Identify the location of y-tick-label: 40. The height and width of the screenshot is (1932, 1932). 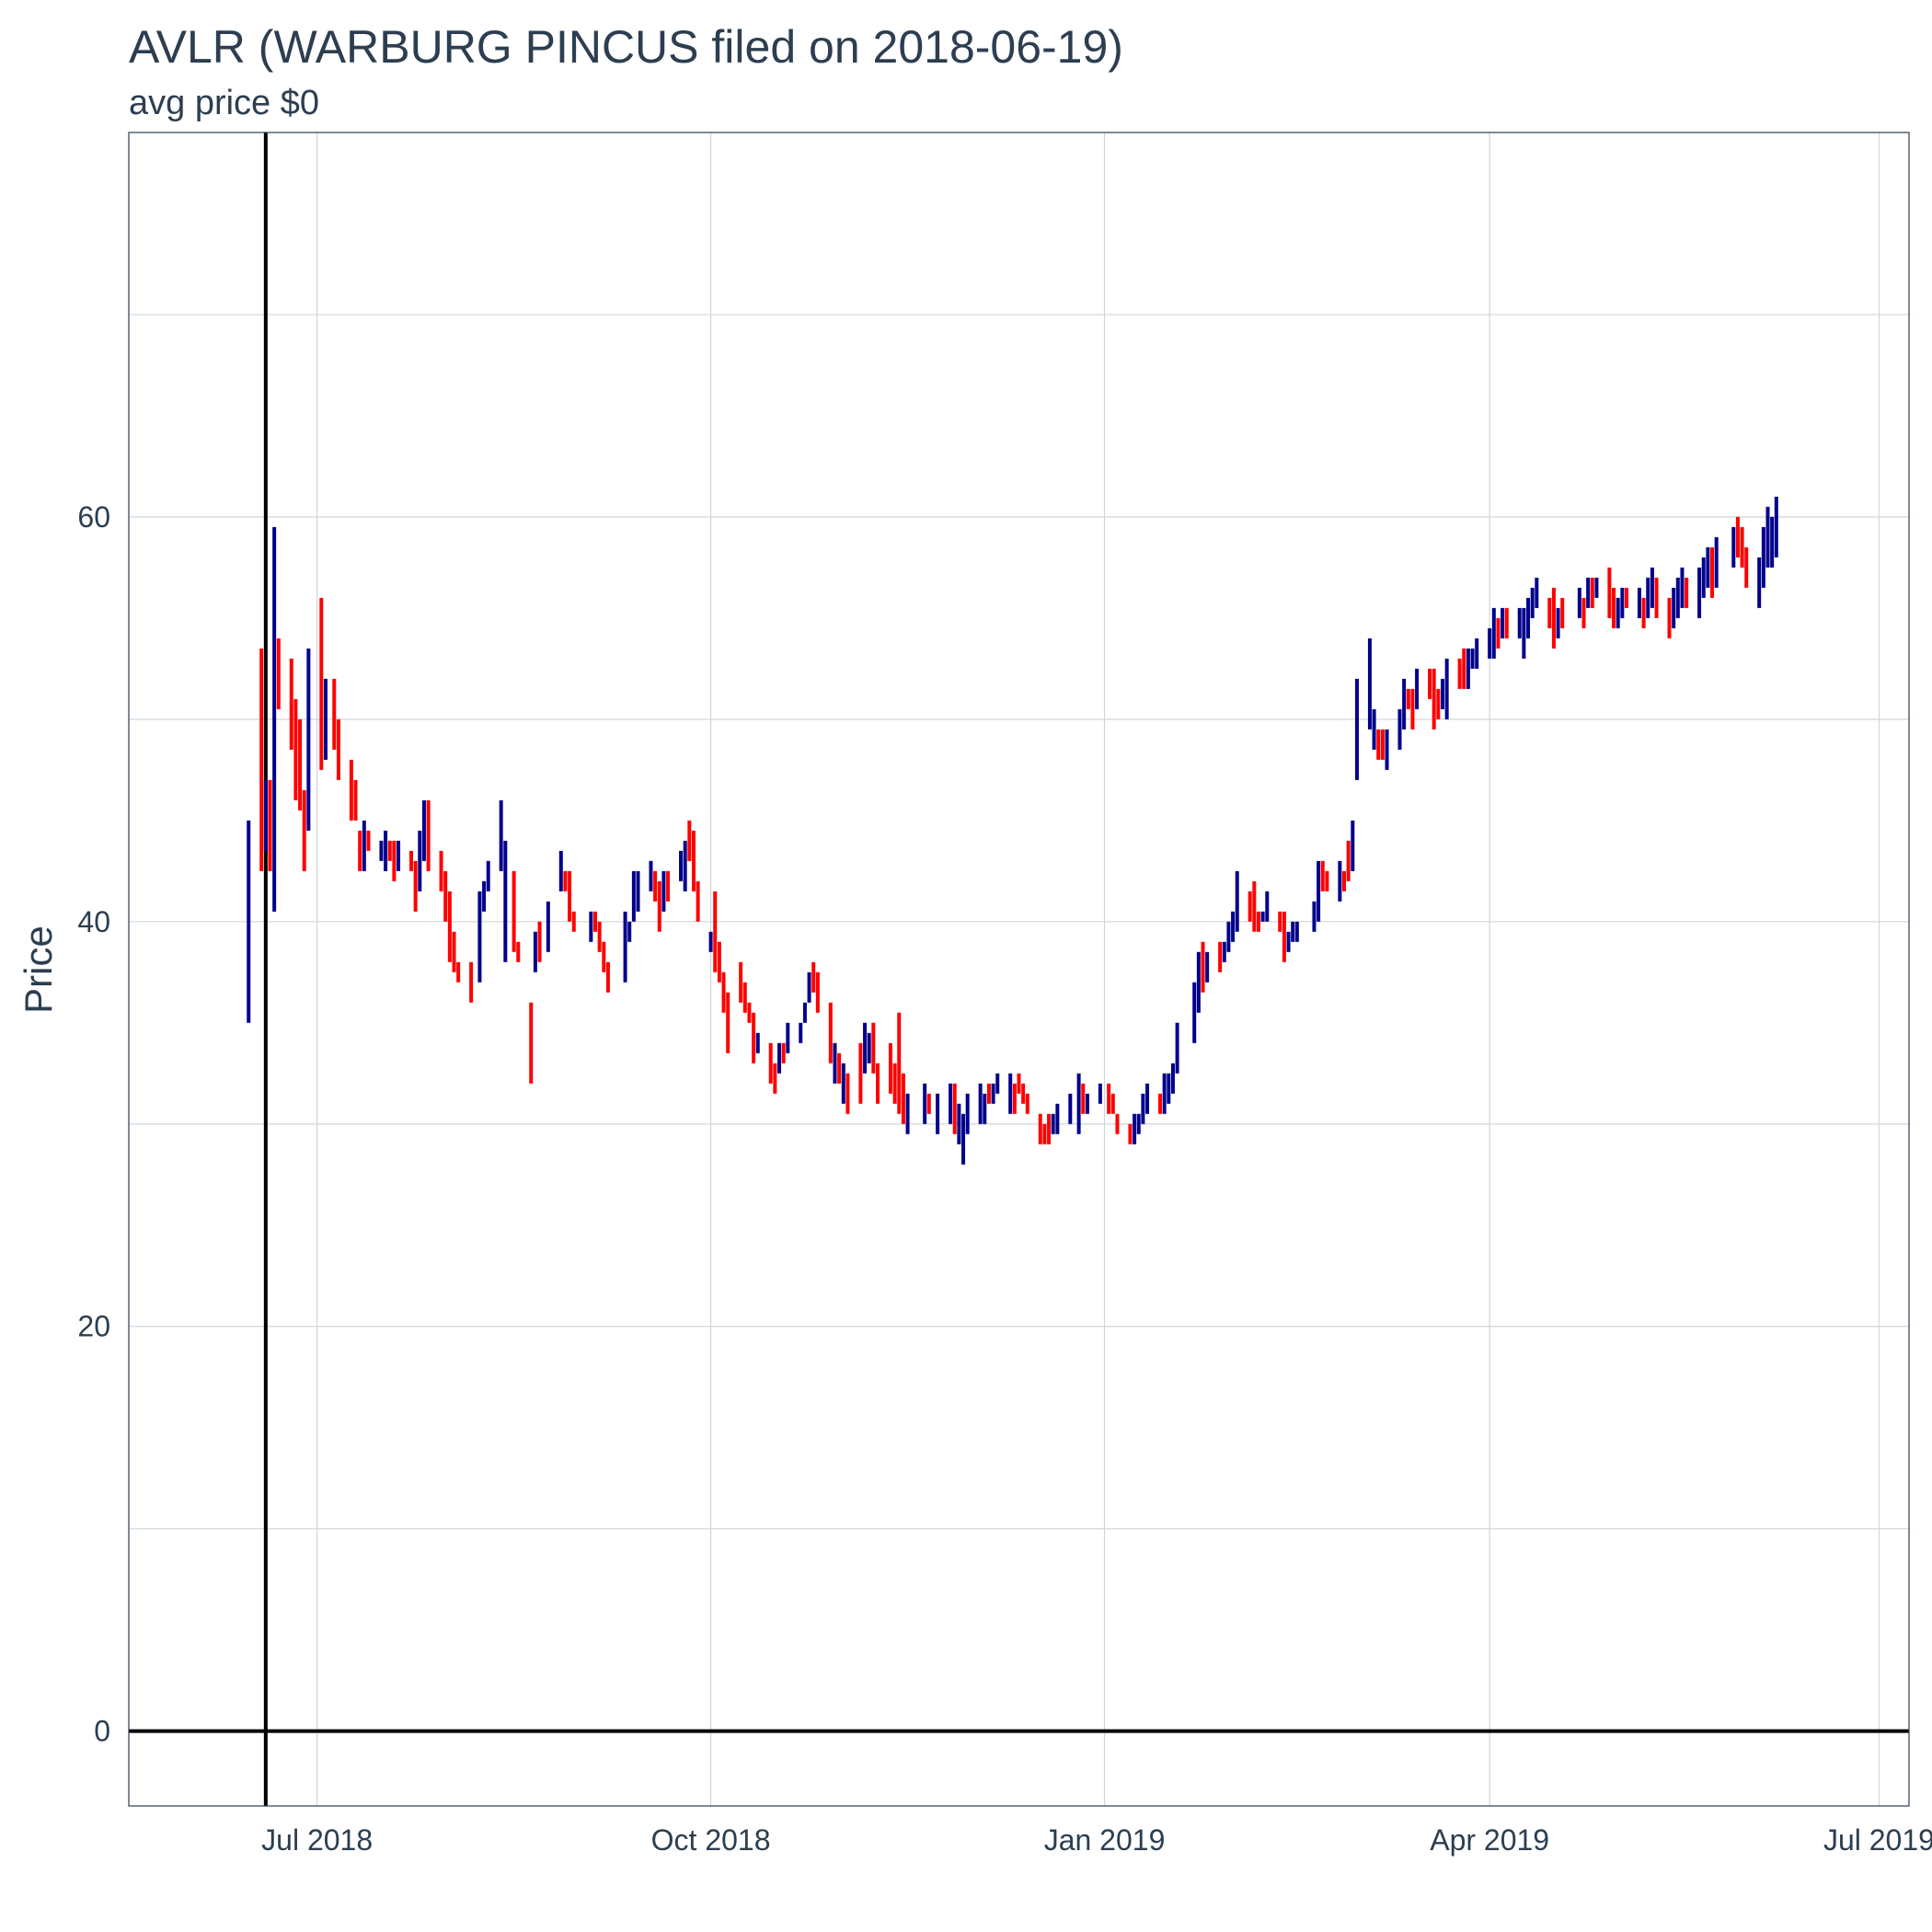
(93, 921).